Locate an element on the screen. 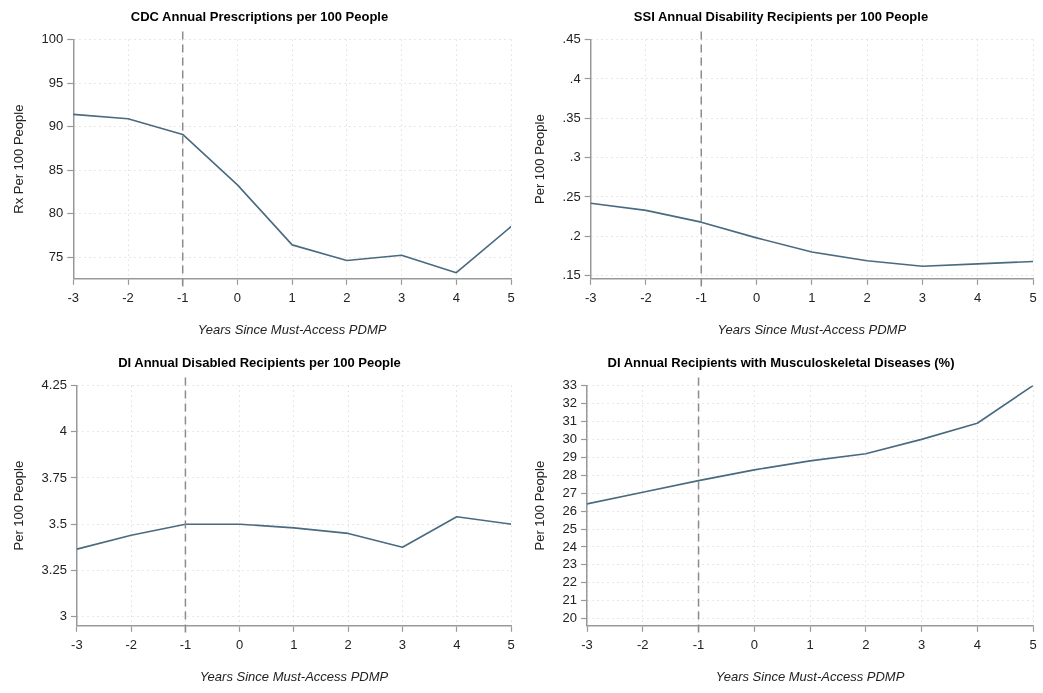  chart-title: DI Annual Recipients with Musculoskeletal Diseases (%) is located at coordinates (781, 363).